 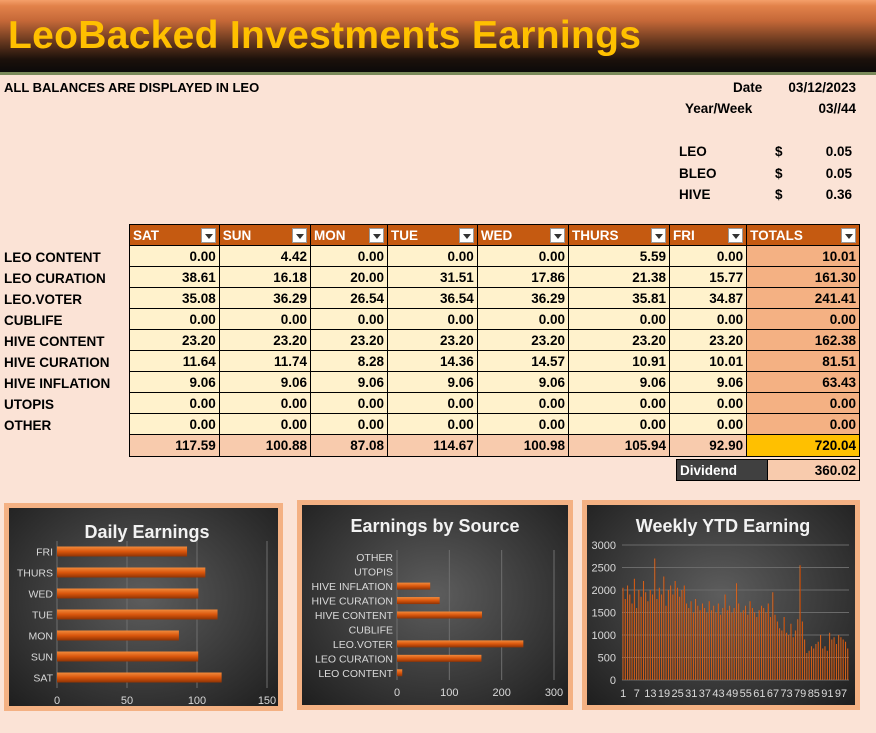 I want to click on table-cell: 10.91, so click(x=619, y=361).